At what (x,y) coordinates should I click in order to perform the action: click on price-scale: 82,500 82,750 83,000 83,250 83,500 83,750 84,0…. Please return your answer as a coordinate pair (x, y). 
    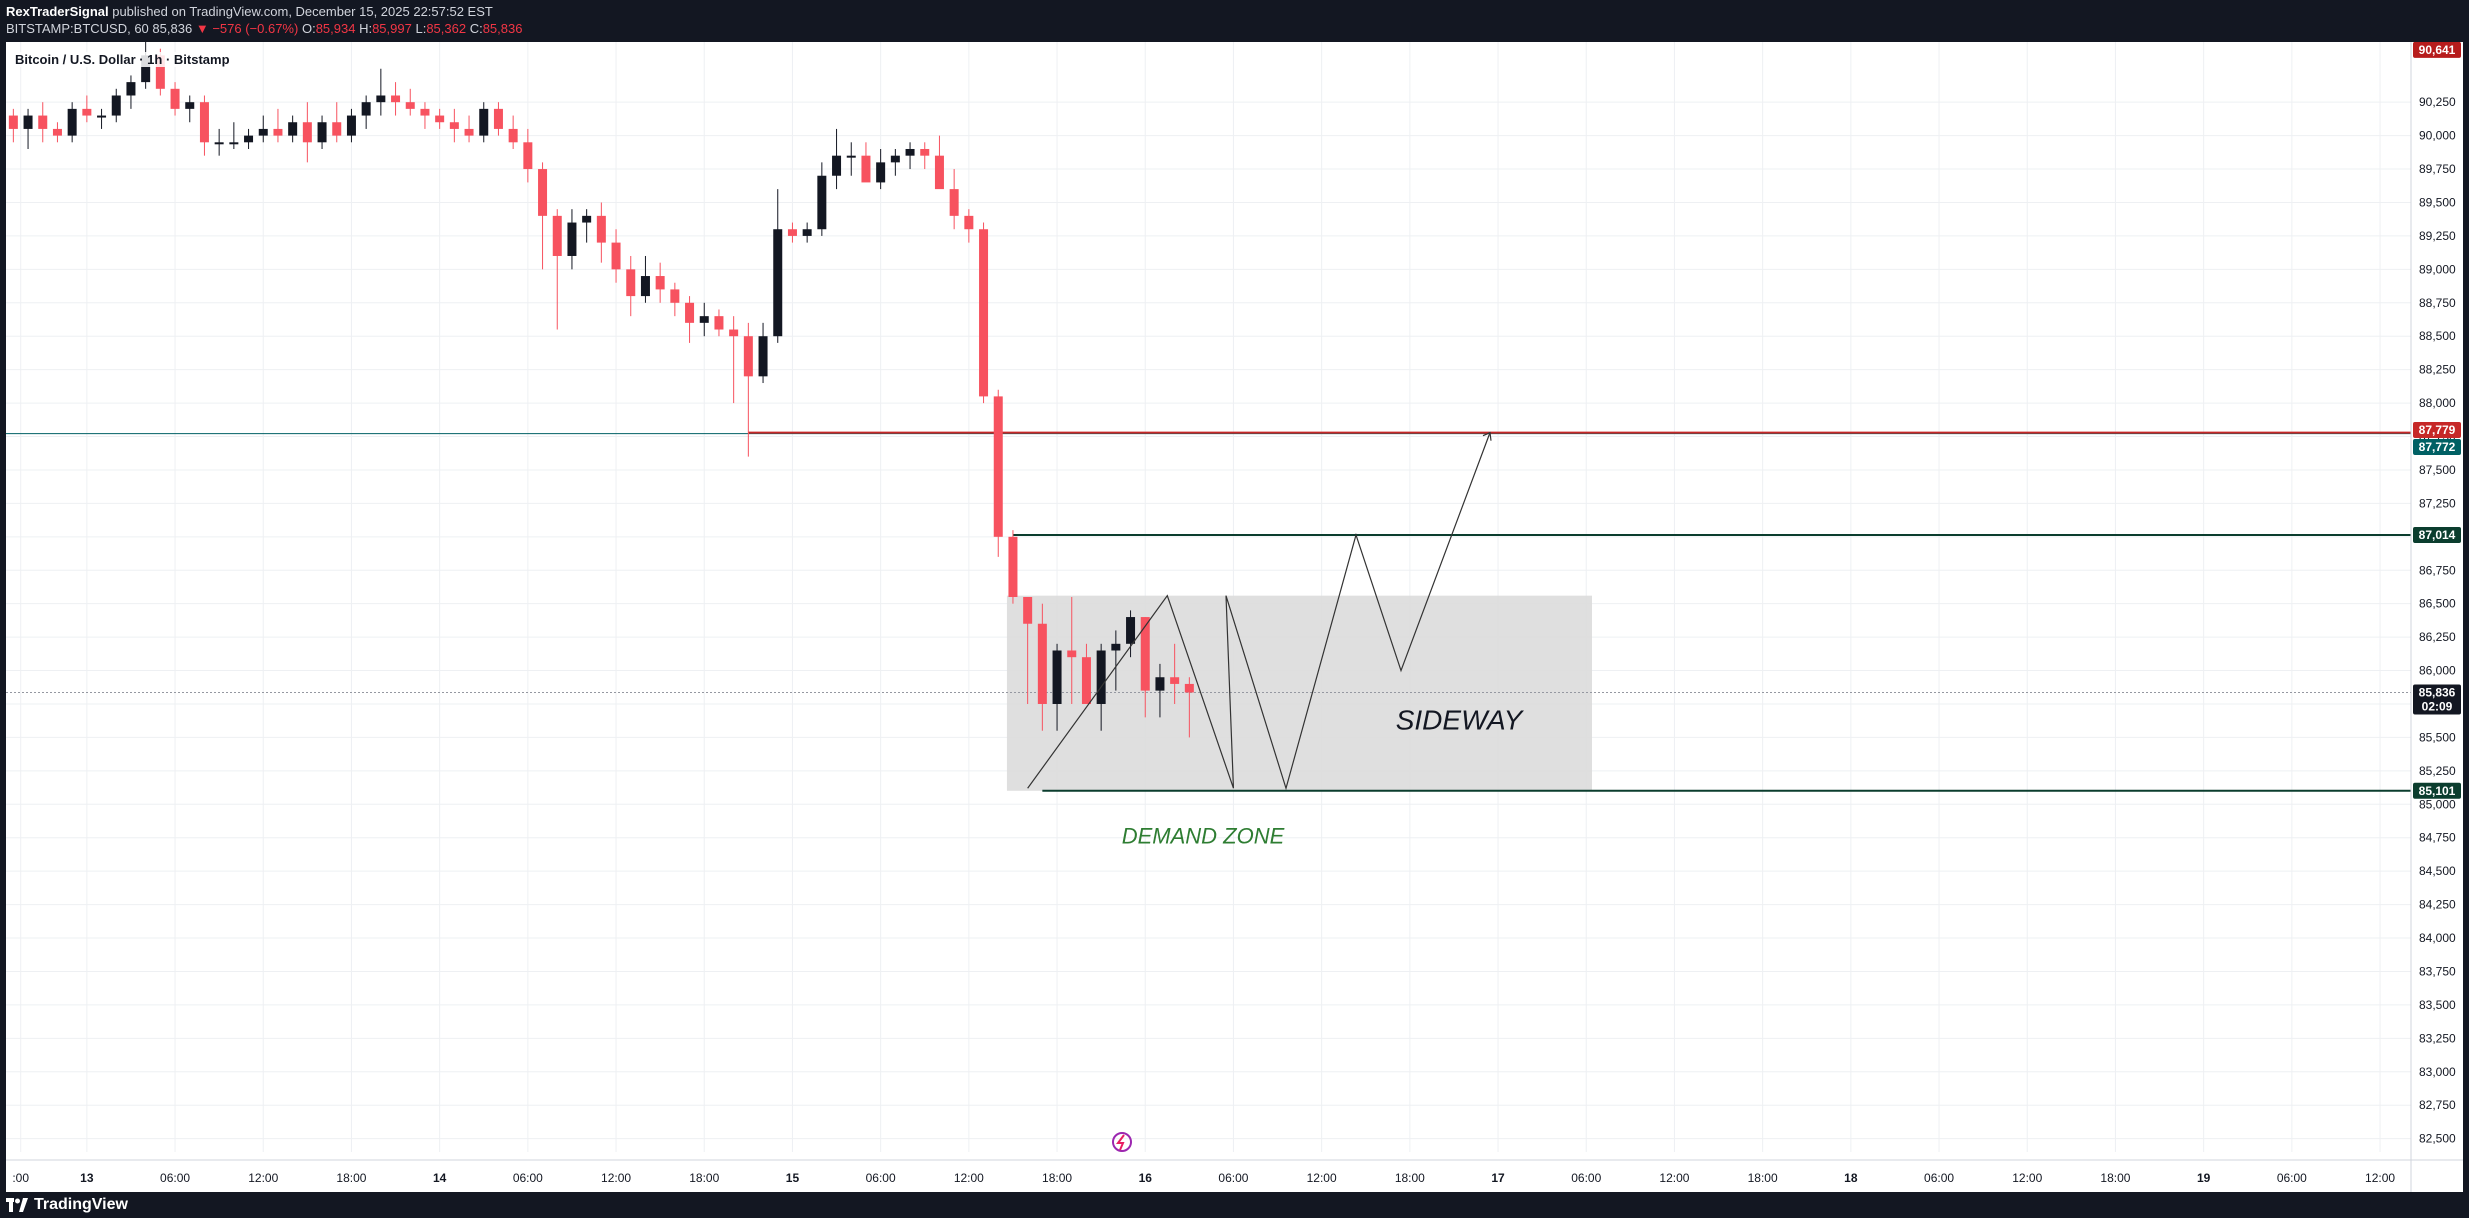
    Looking at the image, I should click on (2437, 620).